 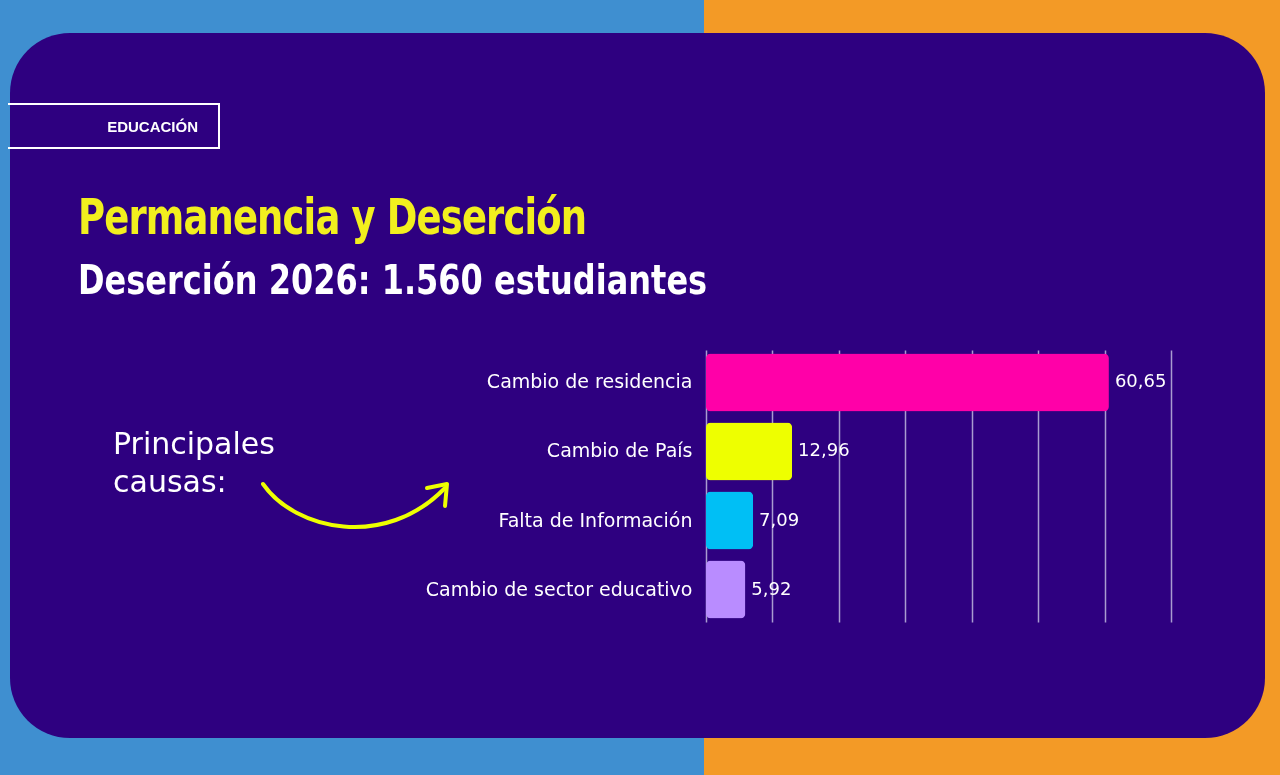 What do you see at coordinates (332, 217) in the screenshot?
I see `chart-title: Permanencia y Deserción` at bounding box center [332, 217].